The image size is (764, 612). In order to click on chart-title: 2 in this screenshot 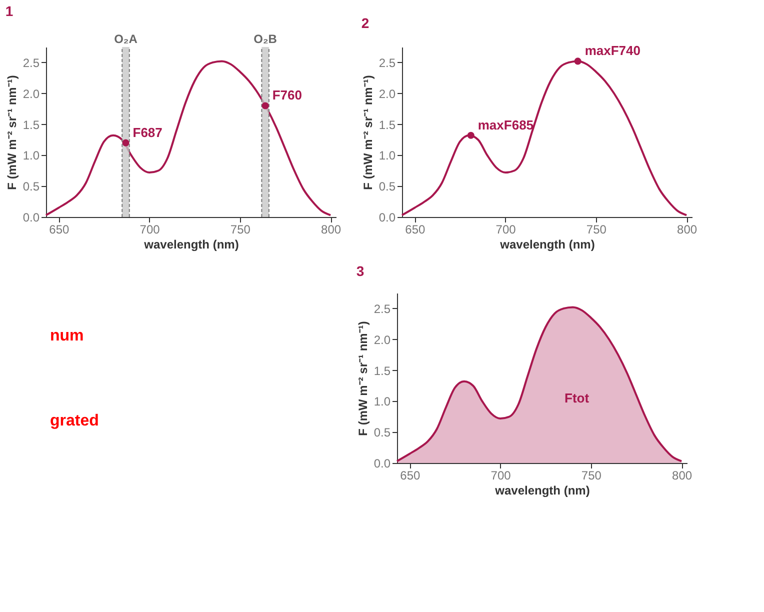, I will do `click(365, 23)`.